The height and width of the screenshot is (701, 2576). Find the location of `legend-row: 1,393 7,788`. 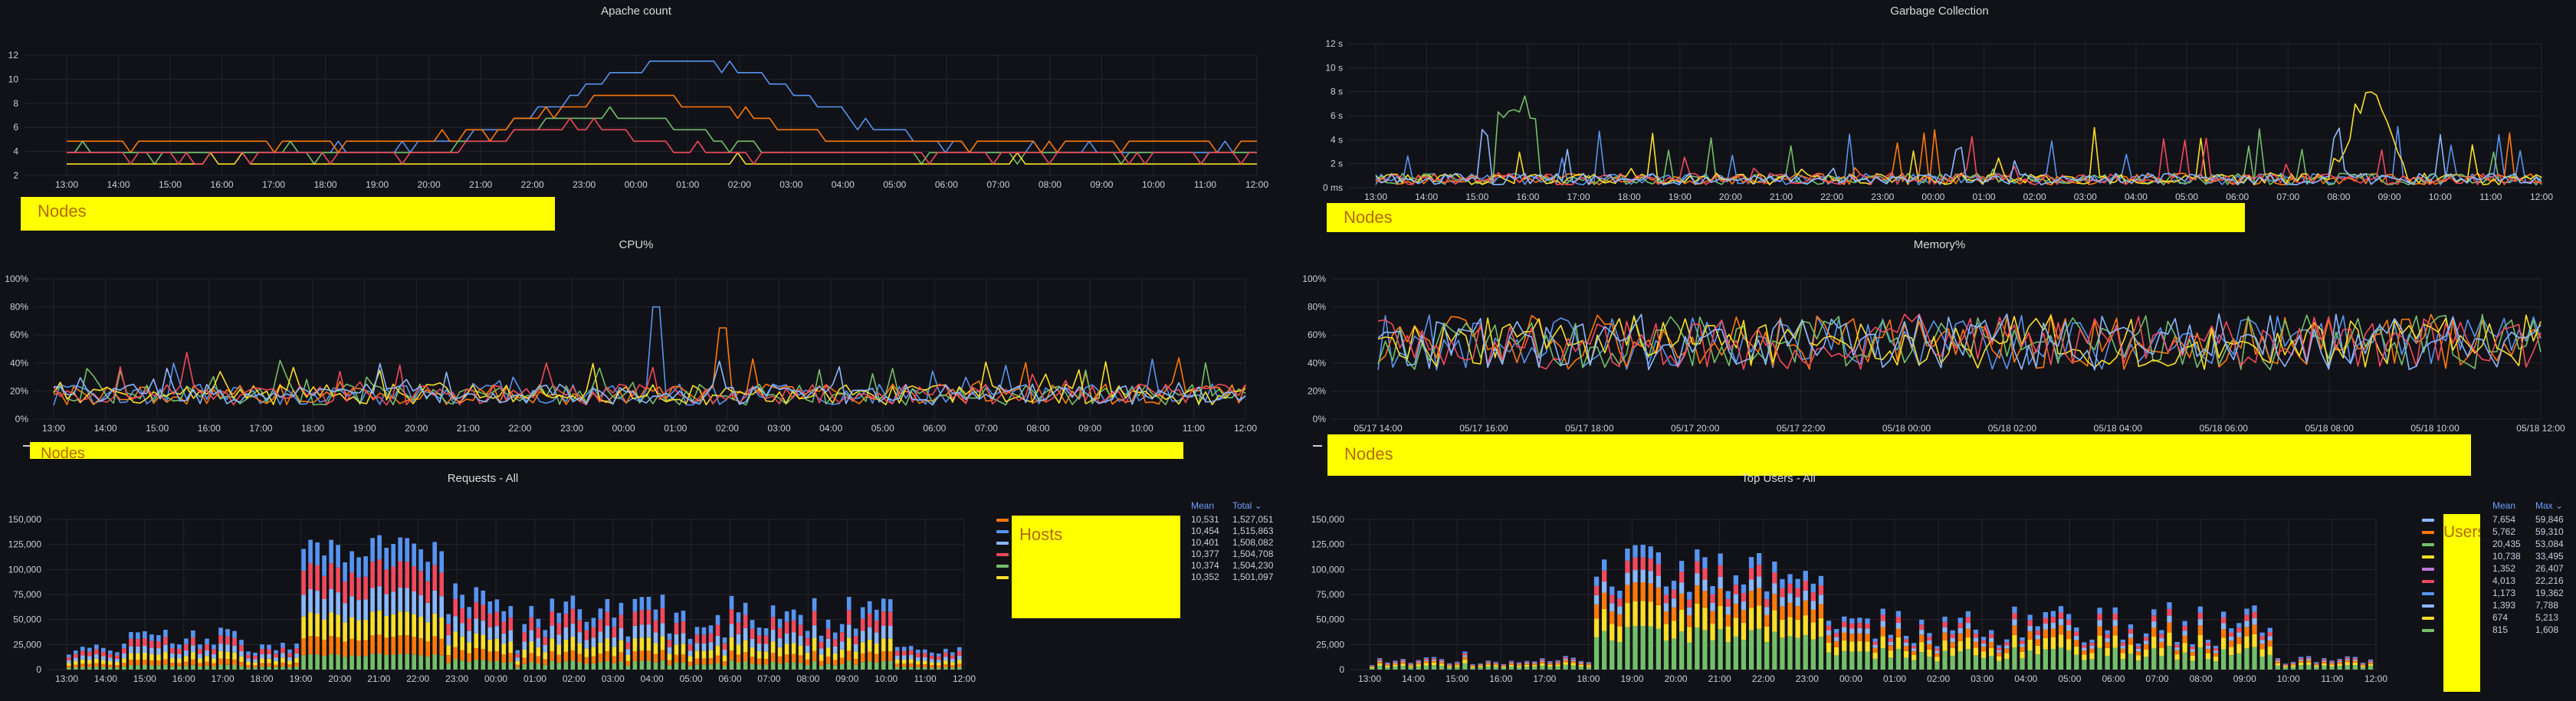

legend-row: 1,393 7,788 is located at coordinates (2490, 605).